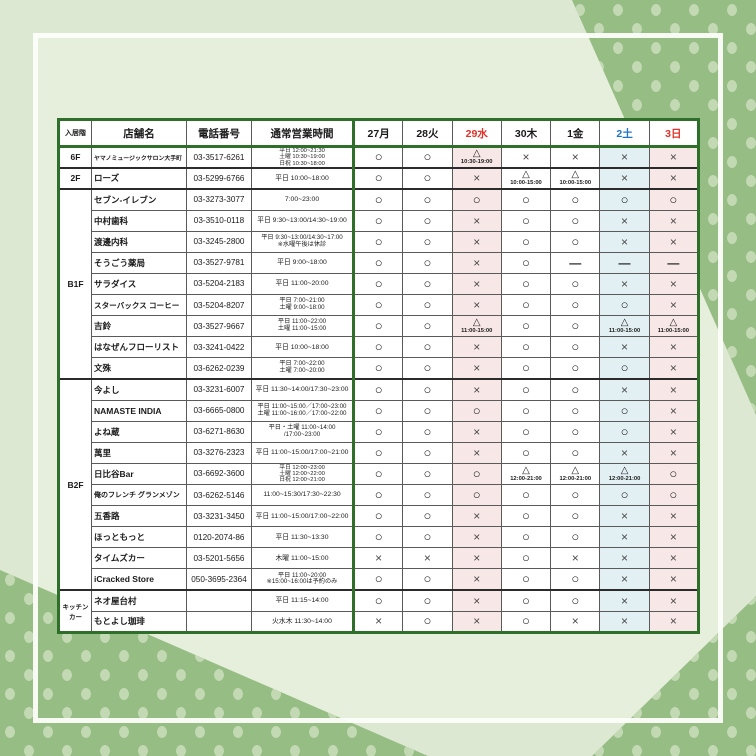 The width and height of the screenshot is (756, 756). What do you see at coordinates (75, 484) in the screenshot?
I see `floor-label: B2F` at bounding box center [75, 484].